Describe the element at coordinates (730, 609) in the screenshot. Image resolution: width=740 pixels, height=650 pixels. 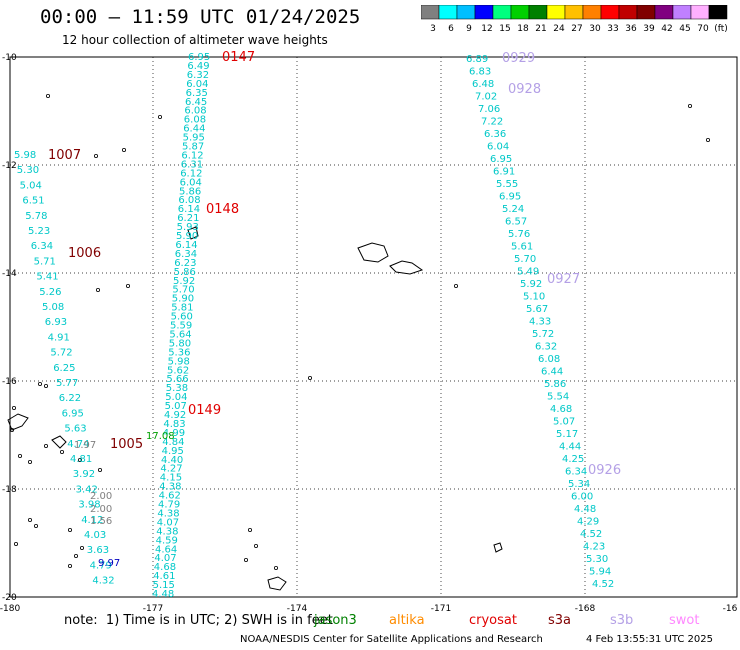
I see `x-tick-label: -16` at that location.